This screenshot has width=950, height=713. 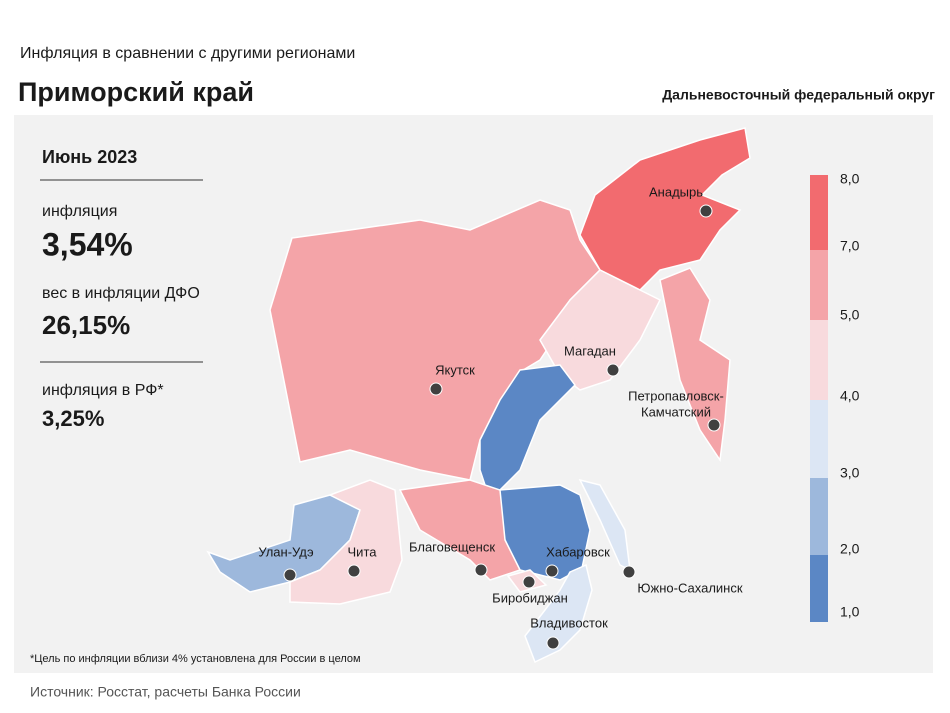 What do you see at coordinates (850, 396) in the screenshot?
I see `legend-label: 4,0` at bounding box center [850, 396].